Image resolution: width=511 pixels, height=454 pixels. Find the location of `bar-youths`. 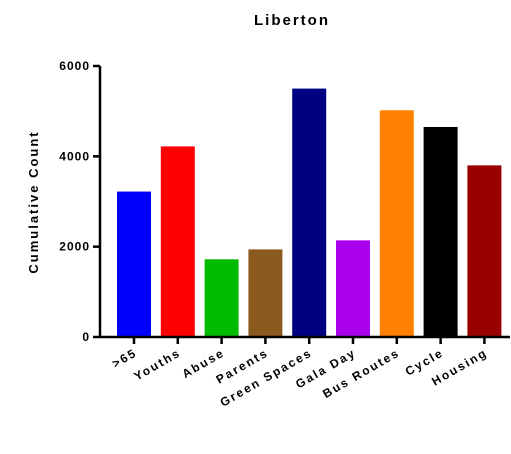

bar-youths is located at coordinates (177, 241).